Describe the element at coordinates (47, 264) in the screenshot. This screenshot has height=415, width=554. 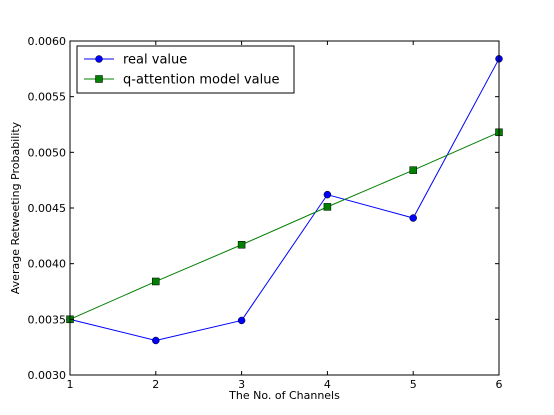
I see `y-tick-label: 0.0040` at that location.